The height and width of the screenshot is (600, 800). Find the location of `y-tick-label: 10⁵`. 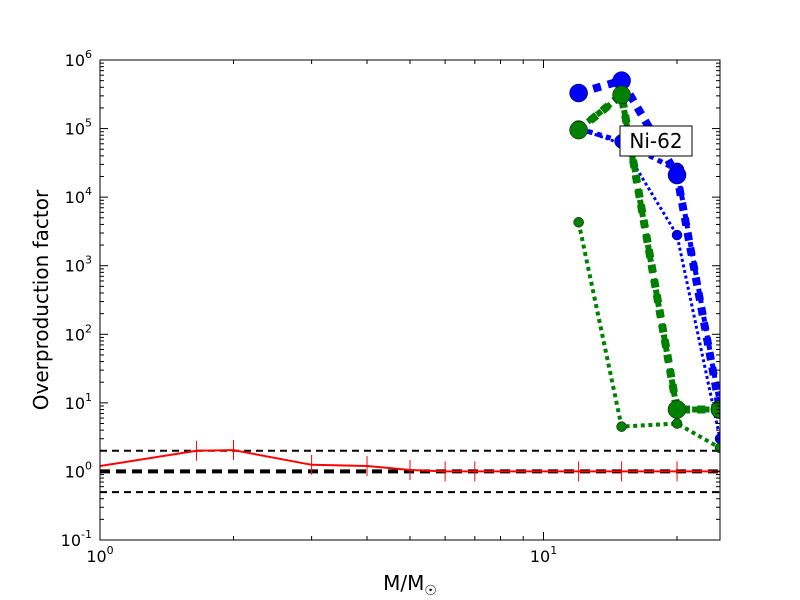

y-tick-label: 10⁵ is located at coordinates (78, 128).